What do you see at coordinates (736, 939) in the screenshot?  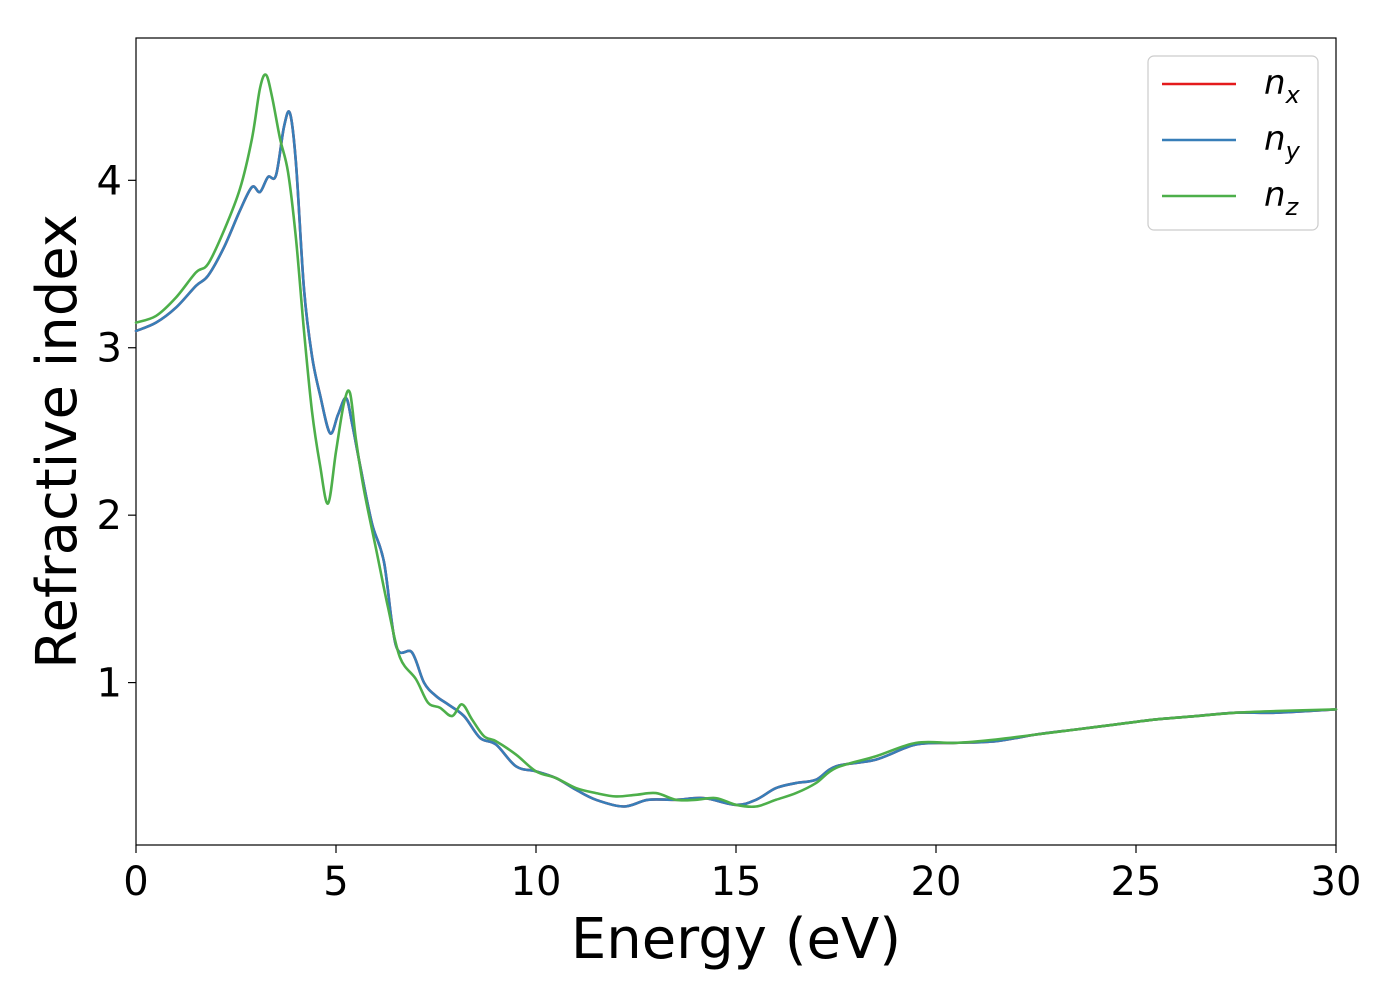 I see `x-axis-title: Energy (eV)` at bounding box center [736, 939].